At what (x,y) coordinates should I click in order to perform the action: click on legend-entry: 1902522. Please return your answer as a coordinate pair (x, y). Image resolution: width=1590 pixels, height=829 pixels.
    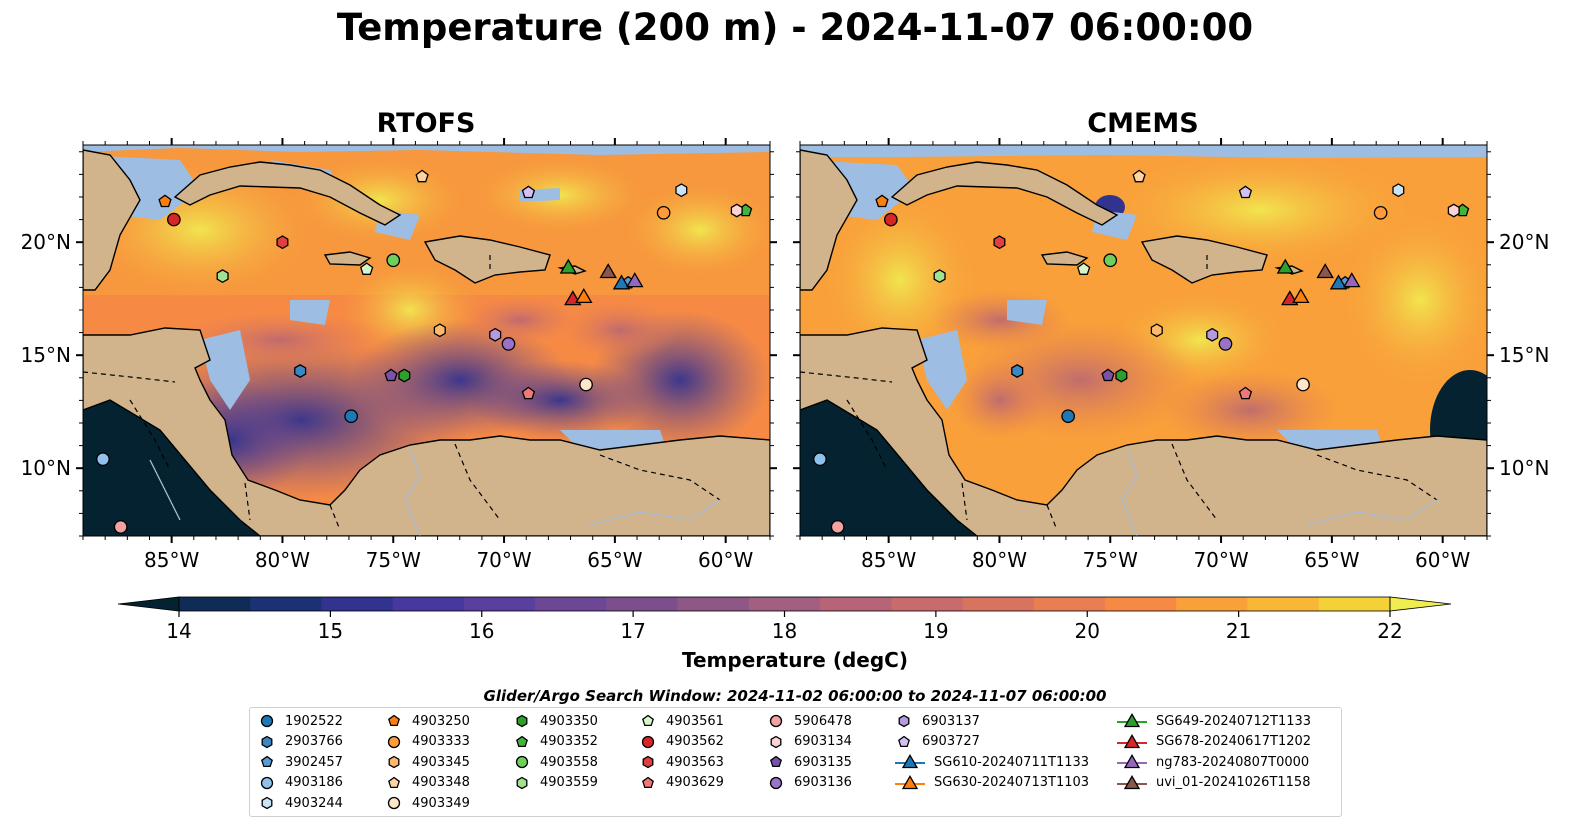
    Looking at the image, I should click on (300, 721).